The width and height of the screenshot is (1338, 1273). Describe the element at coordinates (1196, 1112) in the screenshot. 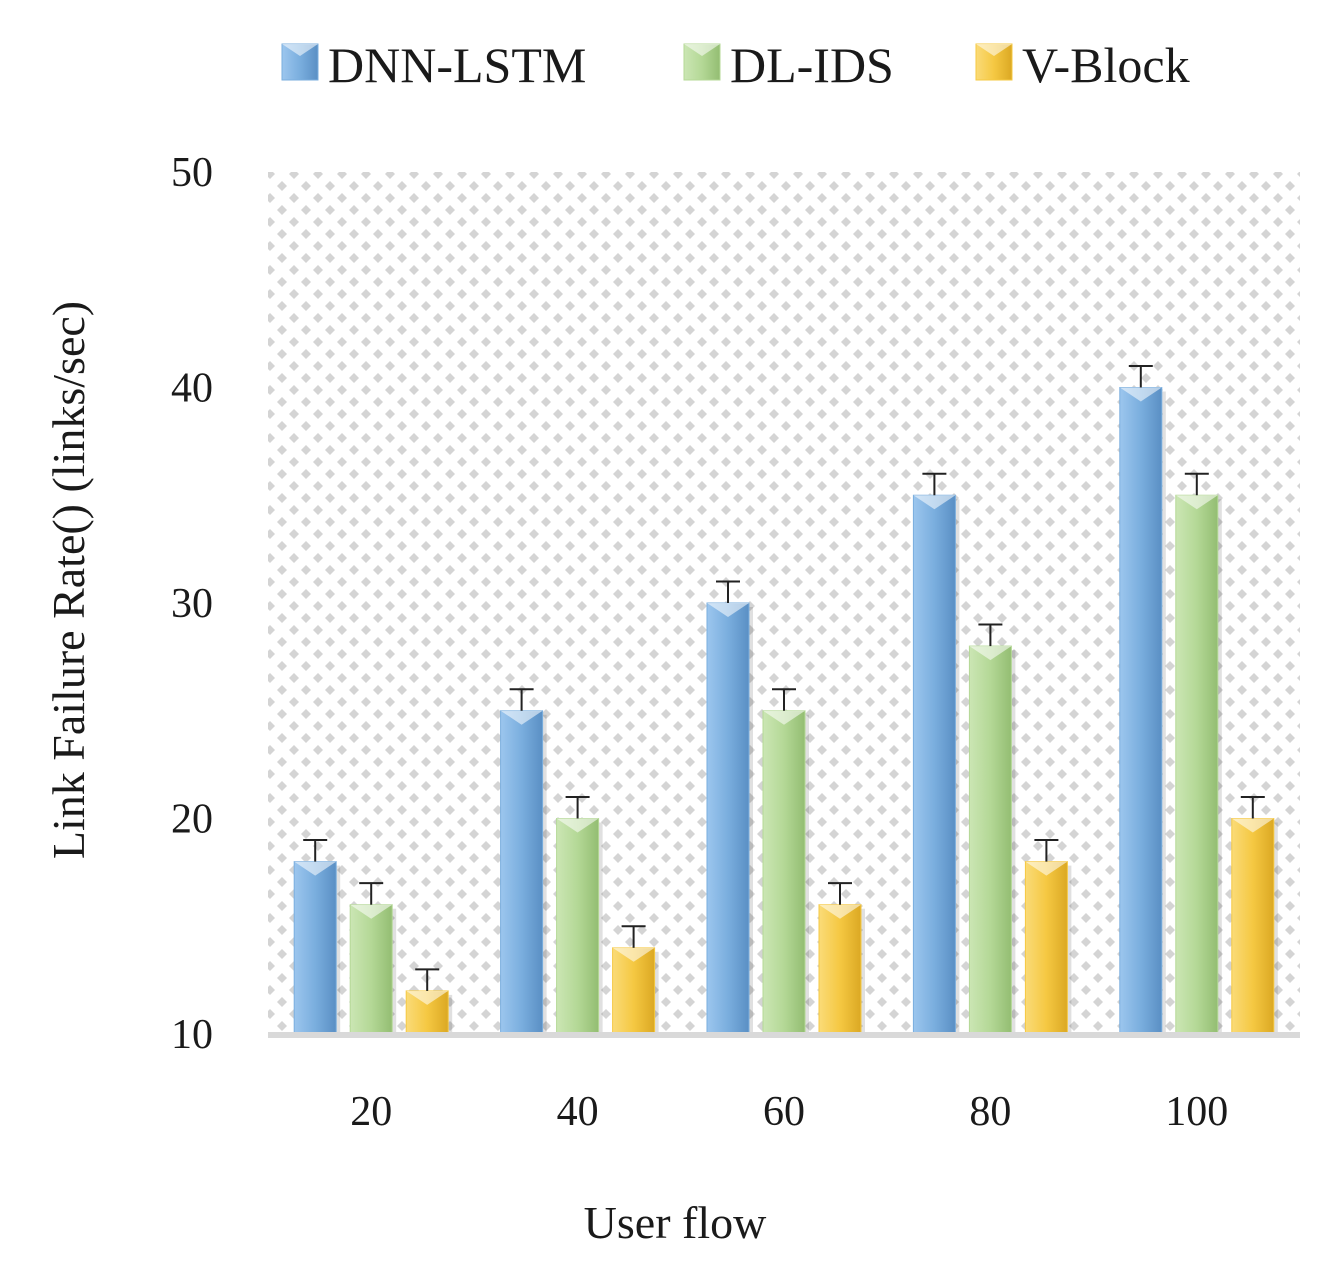

I see `x-tick-label: 100` at that location.